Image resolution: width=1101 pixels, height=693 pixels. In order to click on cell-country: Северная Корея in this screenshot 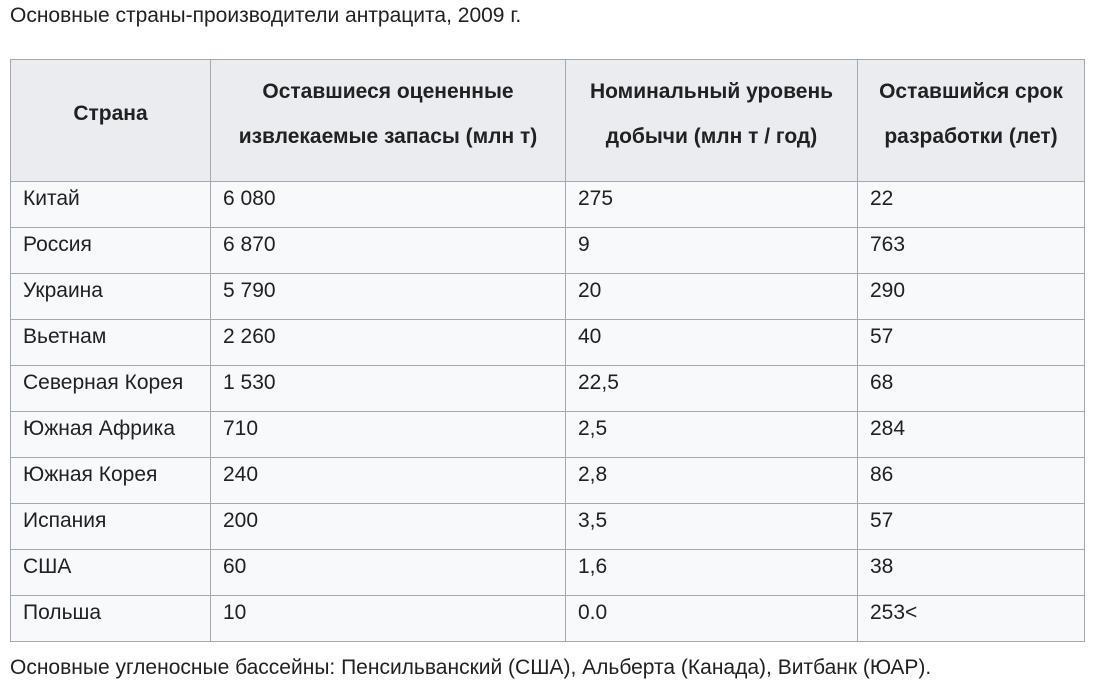, I will do `click(110, 388)`.